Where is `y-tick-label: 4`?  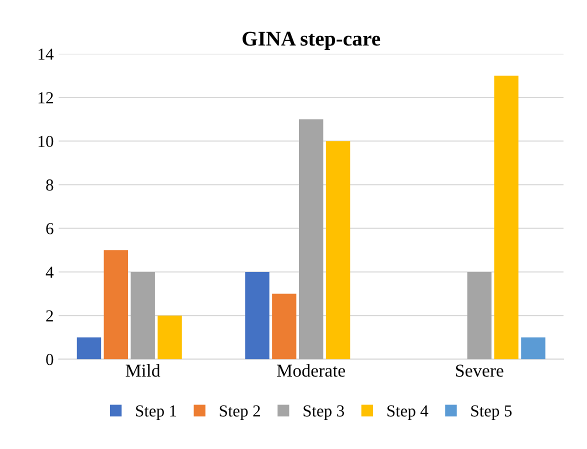 y-tick-label: 4 is located at coordinates (50, 272).